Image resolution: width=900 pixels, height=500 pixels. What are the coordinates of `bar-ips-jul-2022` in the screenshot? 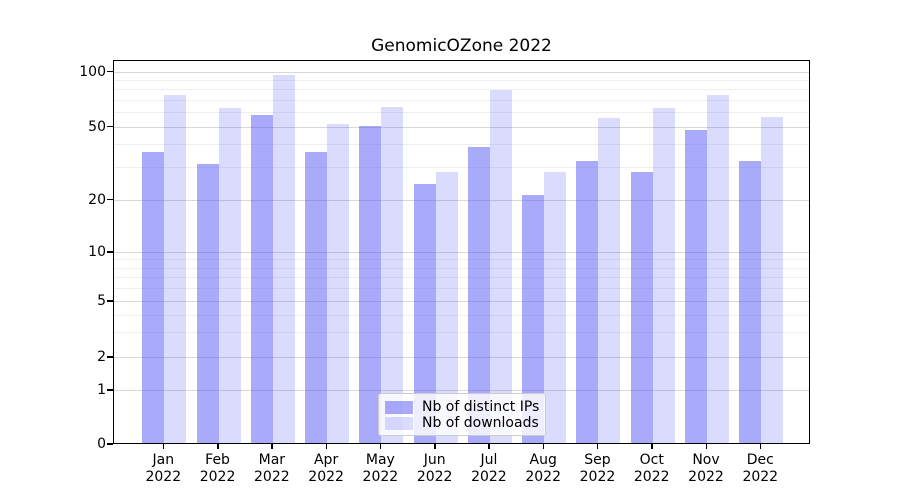 It's located at (478, 295).